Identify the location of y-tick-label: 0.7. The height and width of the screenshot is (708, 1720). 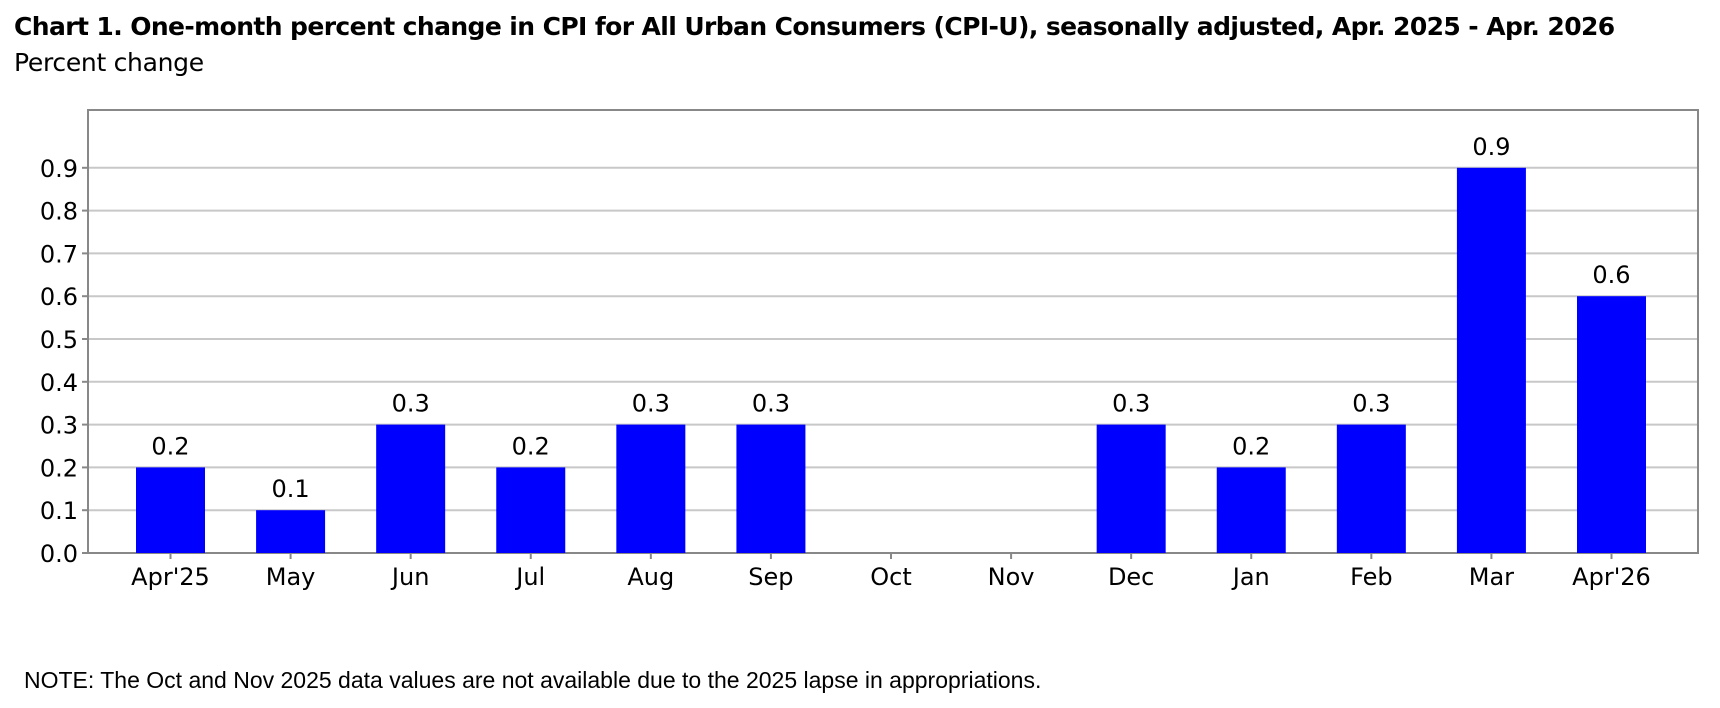
(59, 254).